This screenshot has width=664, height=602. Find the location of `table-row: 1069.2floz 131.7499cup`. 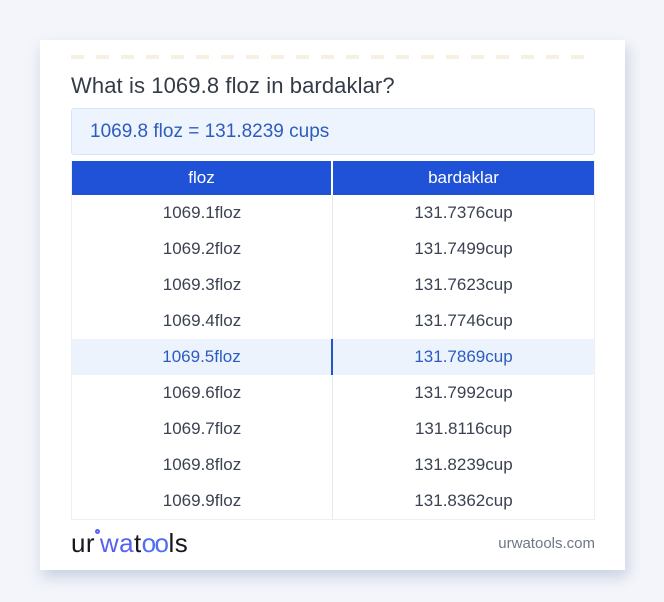

table-row: 1069.2floz 131.7499cup is located at coordinates (333, 249).